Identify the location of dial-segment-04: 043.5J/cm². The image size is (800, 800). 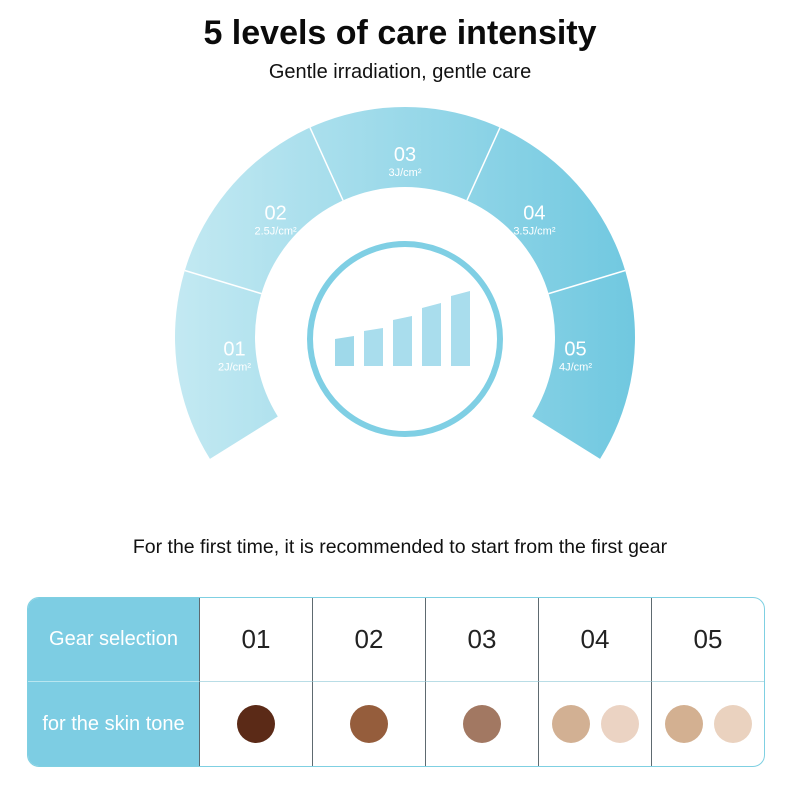
(534, 220).